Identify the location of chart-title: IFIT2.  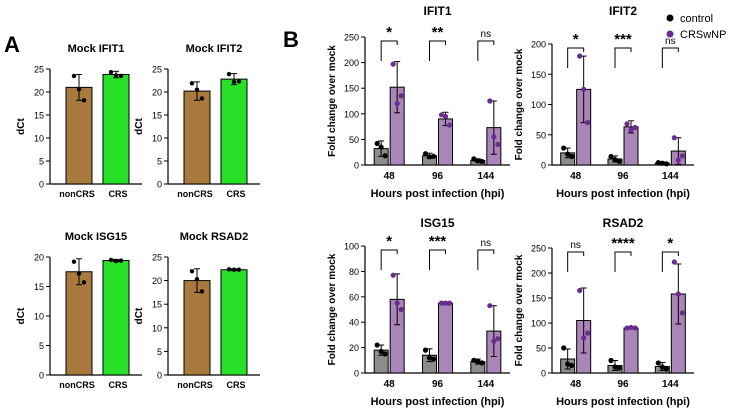
(623, 11).